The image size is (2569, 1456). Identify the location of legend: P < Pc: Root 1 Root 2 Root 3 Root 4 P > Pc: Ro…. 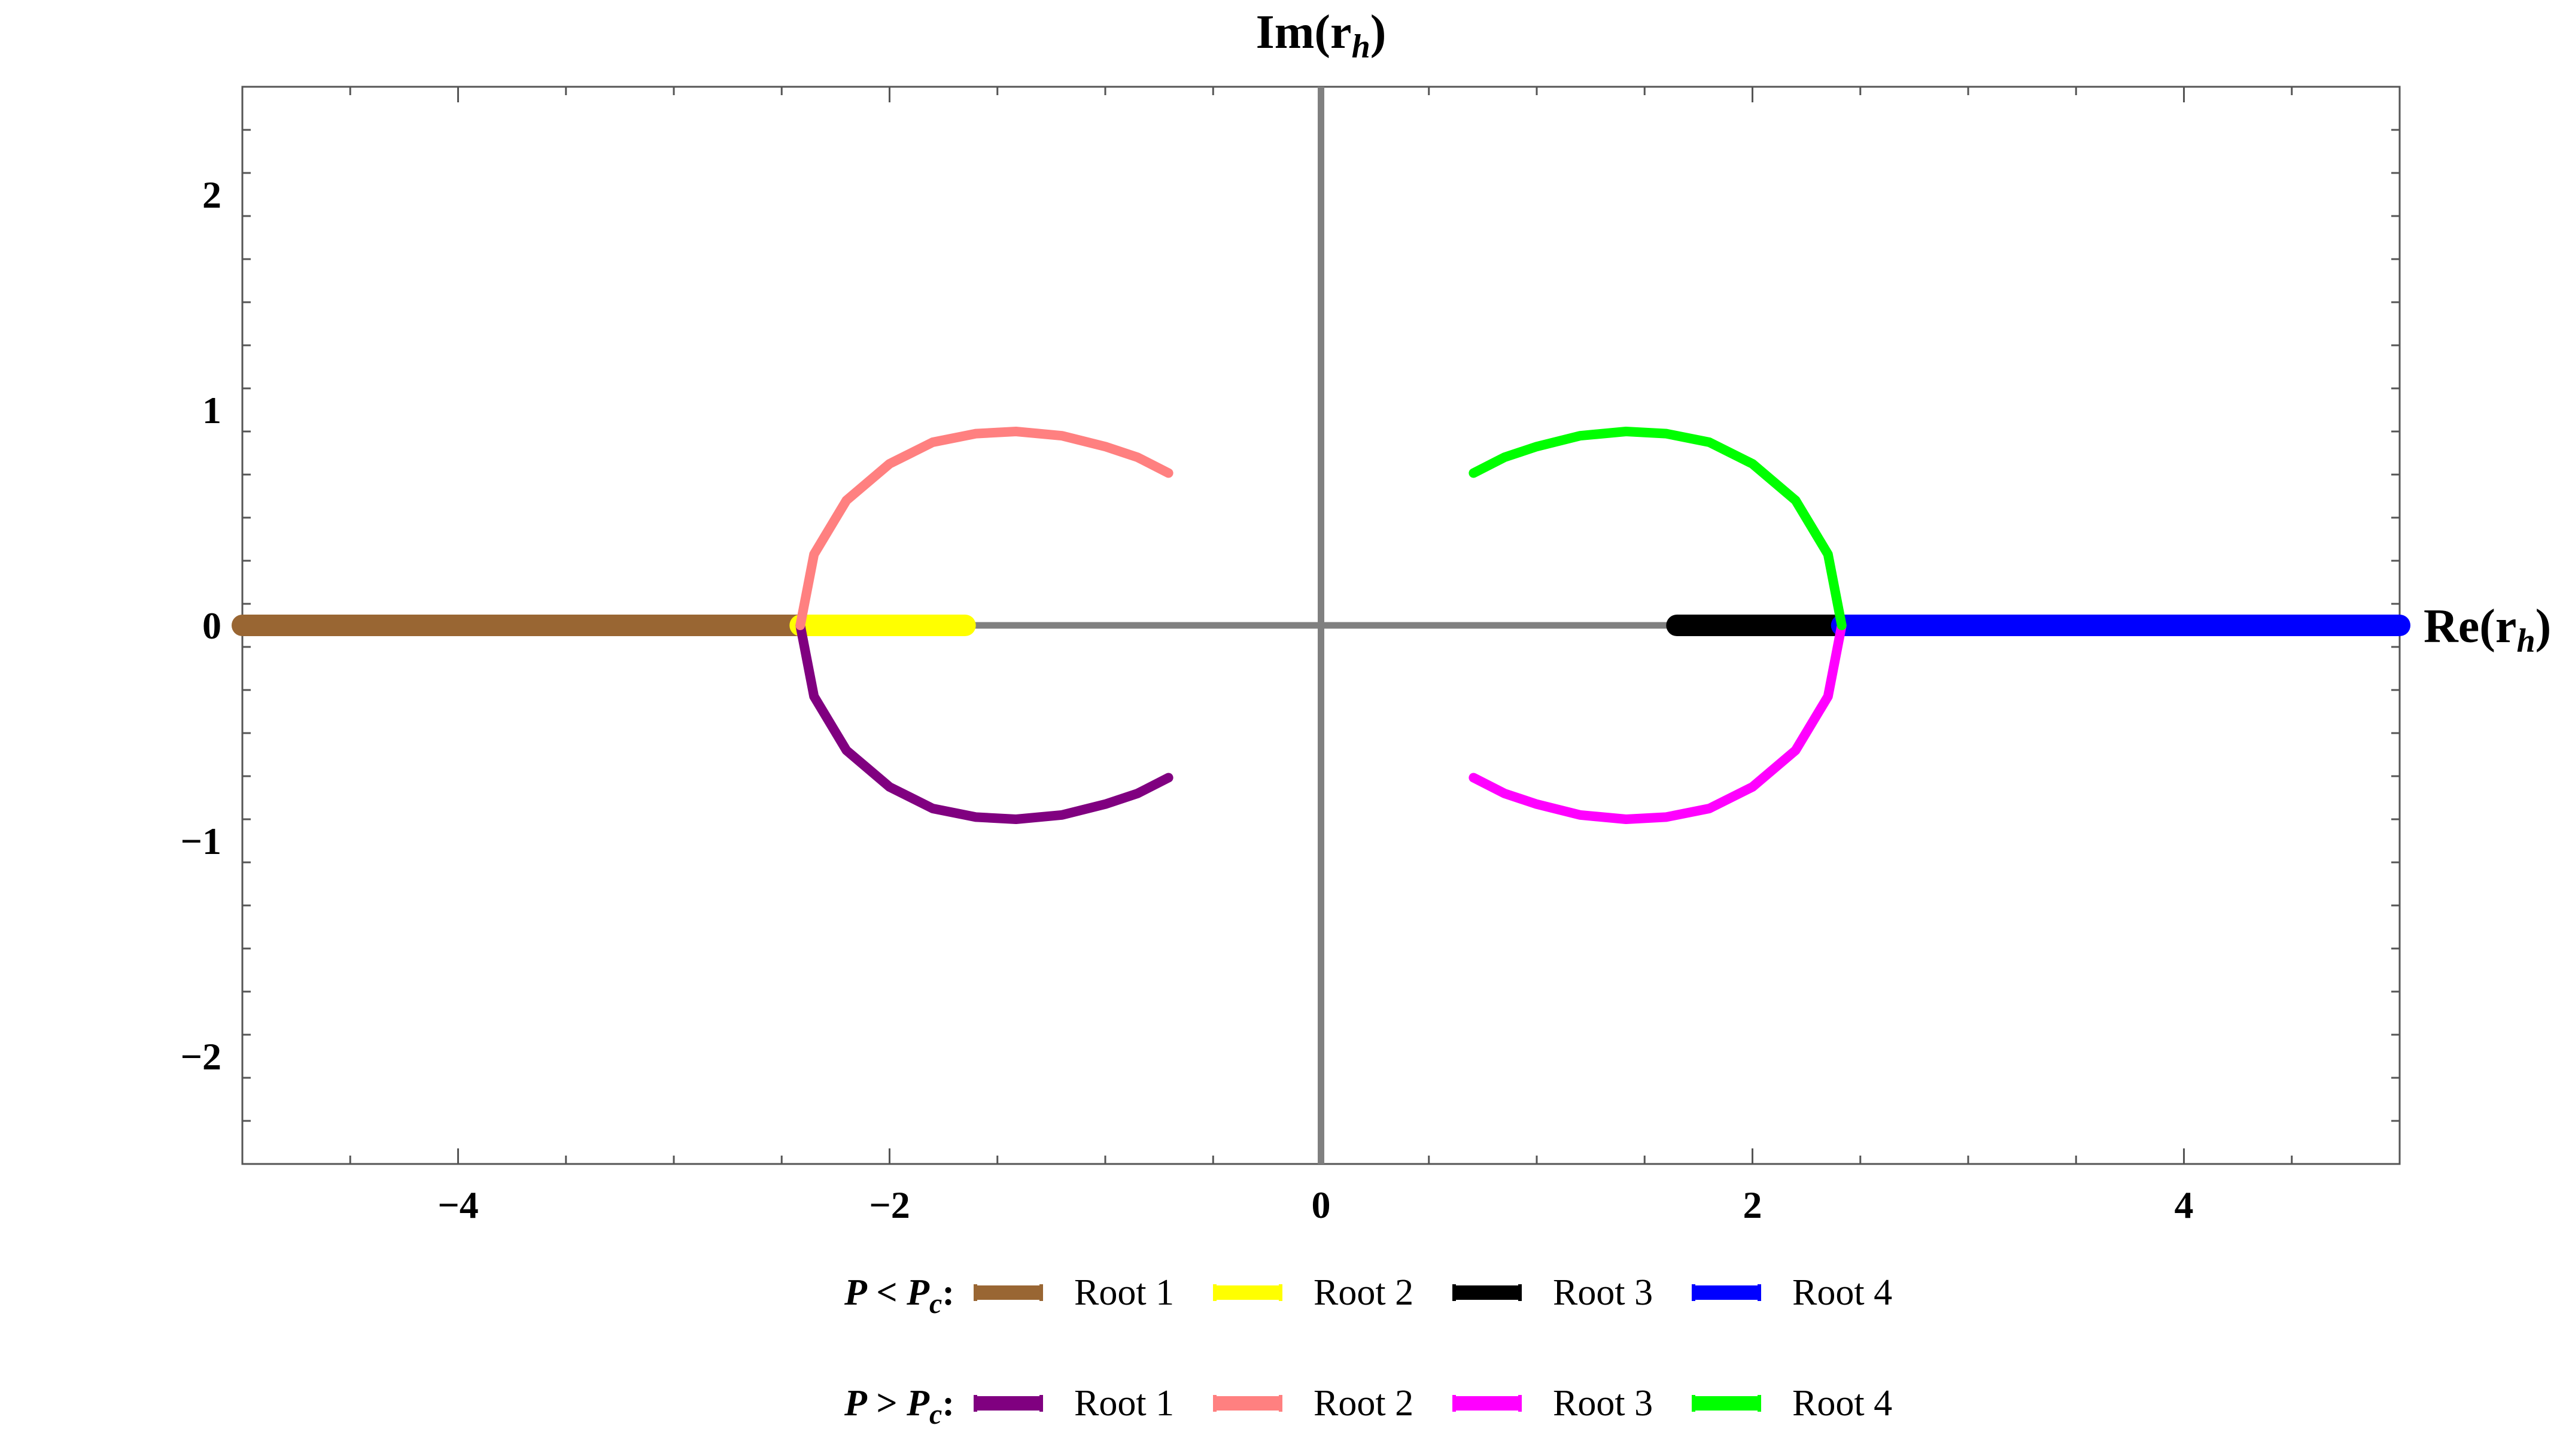
(1368, 1351).